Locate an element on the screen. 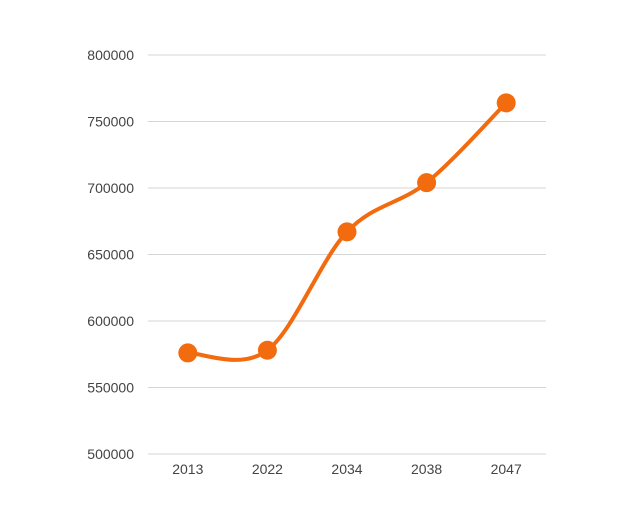 This screenshot has width=628, height=524. y-tick-label: 650000 is located at coordinates (110, 255).